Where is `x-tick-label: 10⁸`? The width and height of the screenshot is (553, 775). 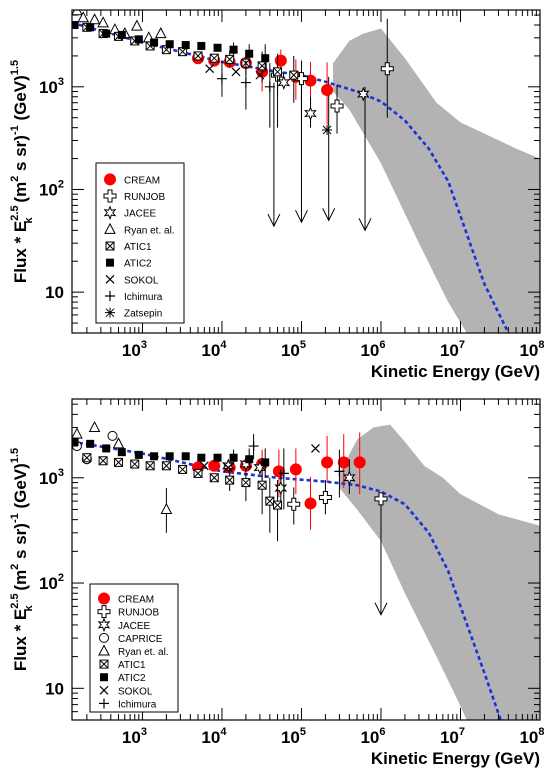
x-tick-label: 10⁸ is located at coordinates (531, 736).